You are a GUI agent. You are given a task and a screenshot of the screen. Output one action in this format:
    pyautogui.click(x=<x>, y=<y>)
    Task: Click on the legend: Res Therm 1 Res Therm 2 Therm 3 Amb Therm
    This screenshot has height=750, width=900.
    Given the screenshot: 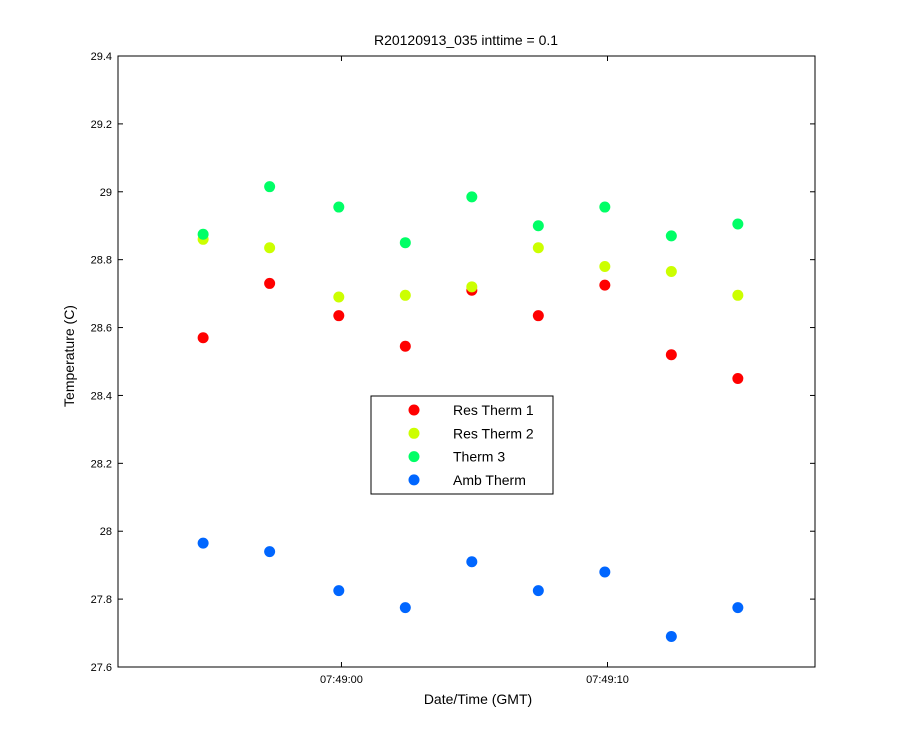 What is the action you would take?
    pyautogui.click(x=462, y=445)
    